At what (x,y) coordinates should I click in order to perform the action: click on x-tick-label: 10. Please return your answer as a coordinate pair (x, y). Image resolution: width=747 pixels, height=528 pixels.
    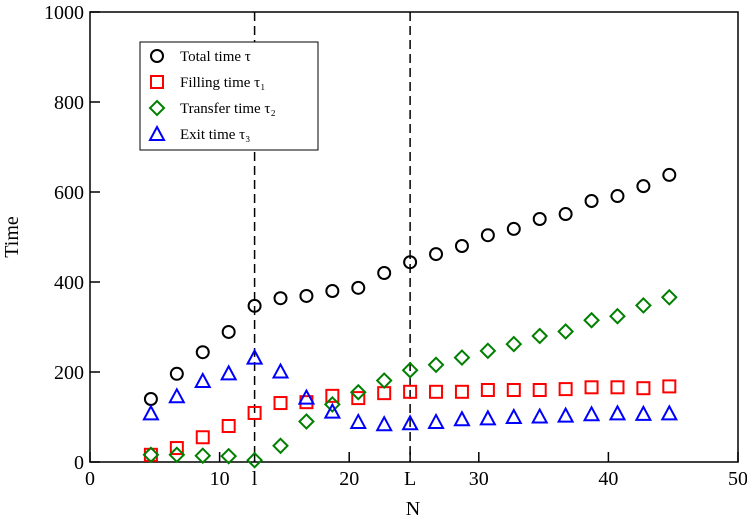
    Looking at the image, I should click on (220, 479).